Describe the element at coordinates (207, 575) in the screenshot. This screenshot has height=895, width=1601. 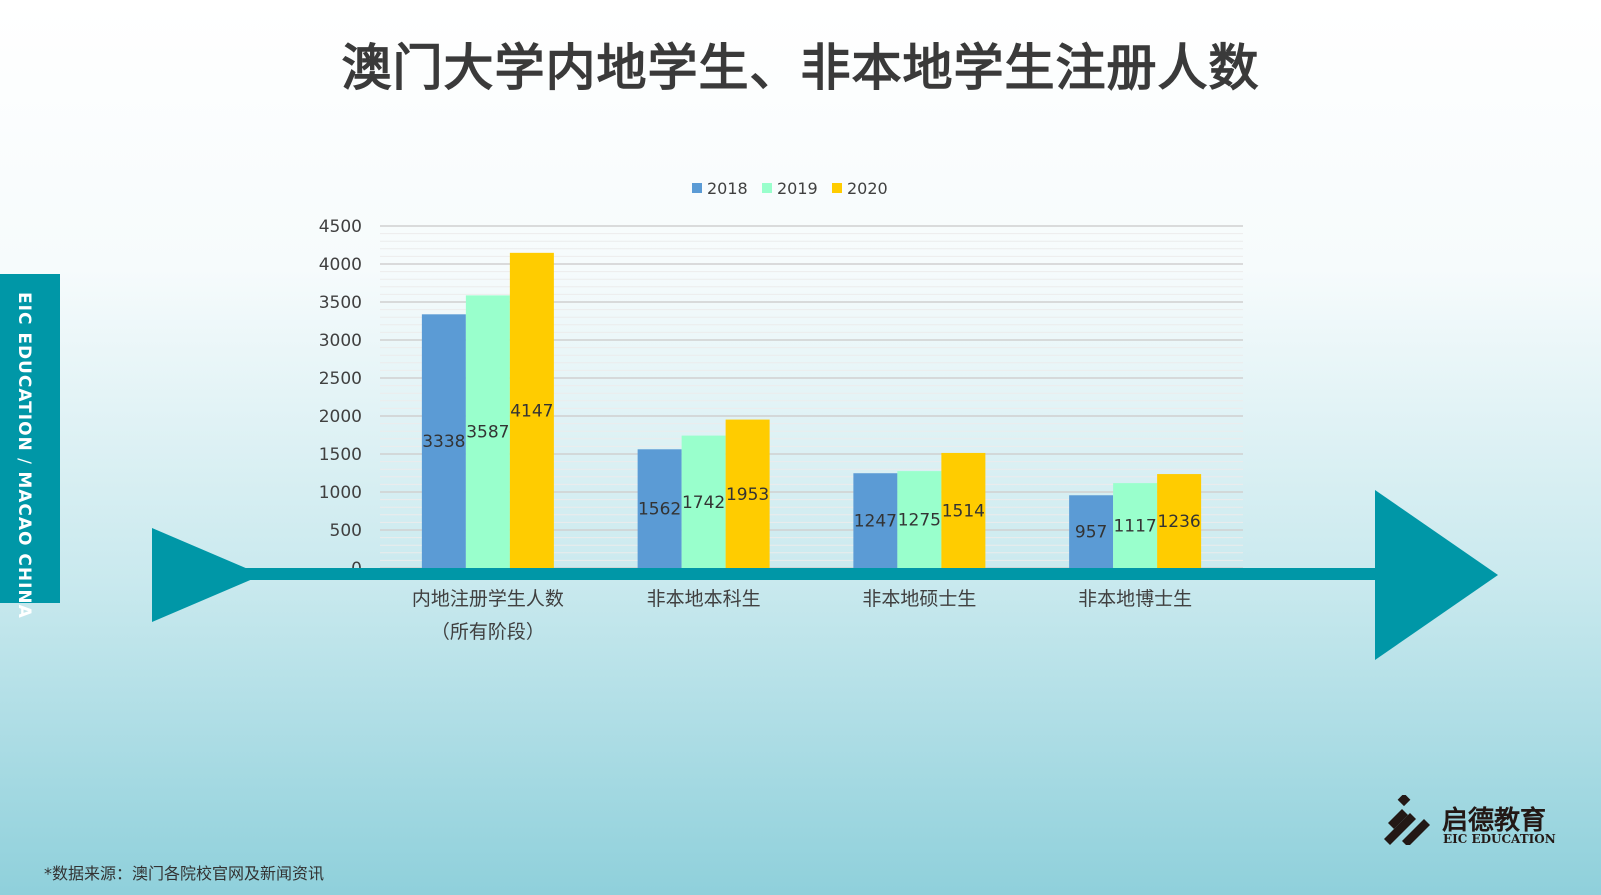
I see `arrow-tail-shape` at that location.